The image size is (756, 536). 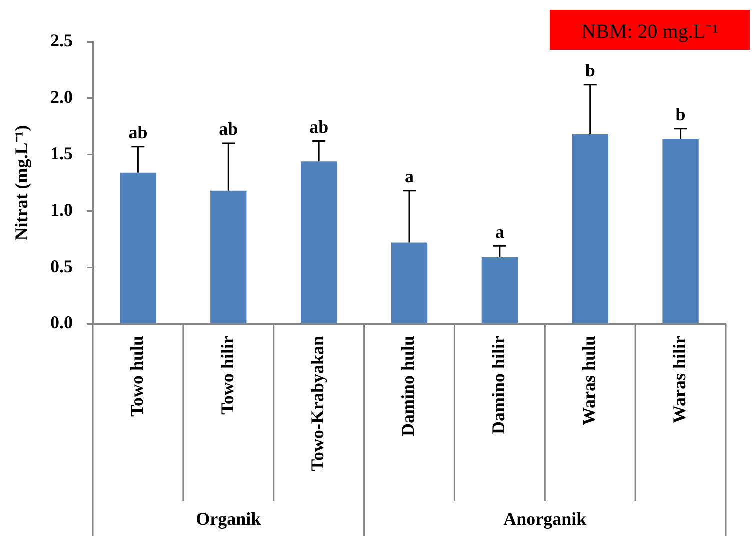 I want to click on annotation: NBM: 20 mg.L⁻¹, so click(x=650, y=32).